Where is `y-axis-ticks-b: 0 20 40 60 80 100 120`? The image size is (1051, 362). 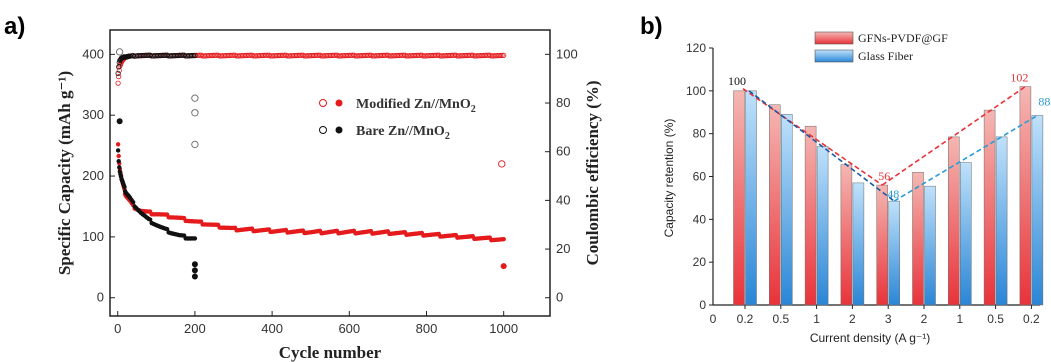 y-axis-ticks-b: 0 20 40 60 80 100 120 is located at coordinates (699, 176).